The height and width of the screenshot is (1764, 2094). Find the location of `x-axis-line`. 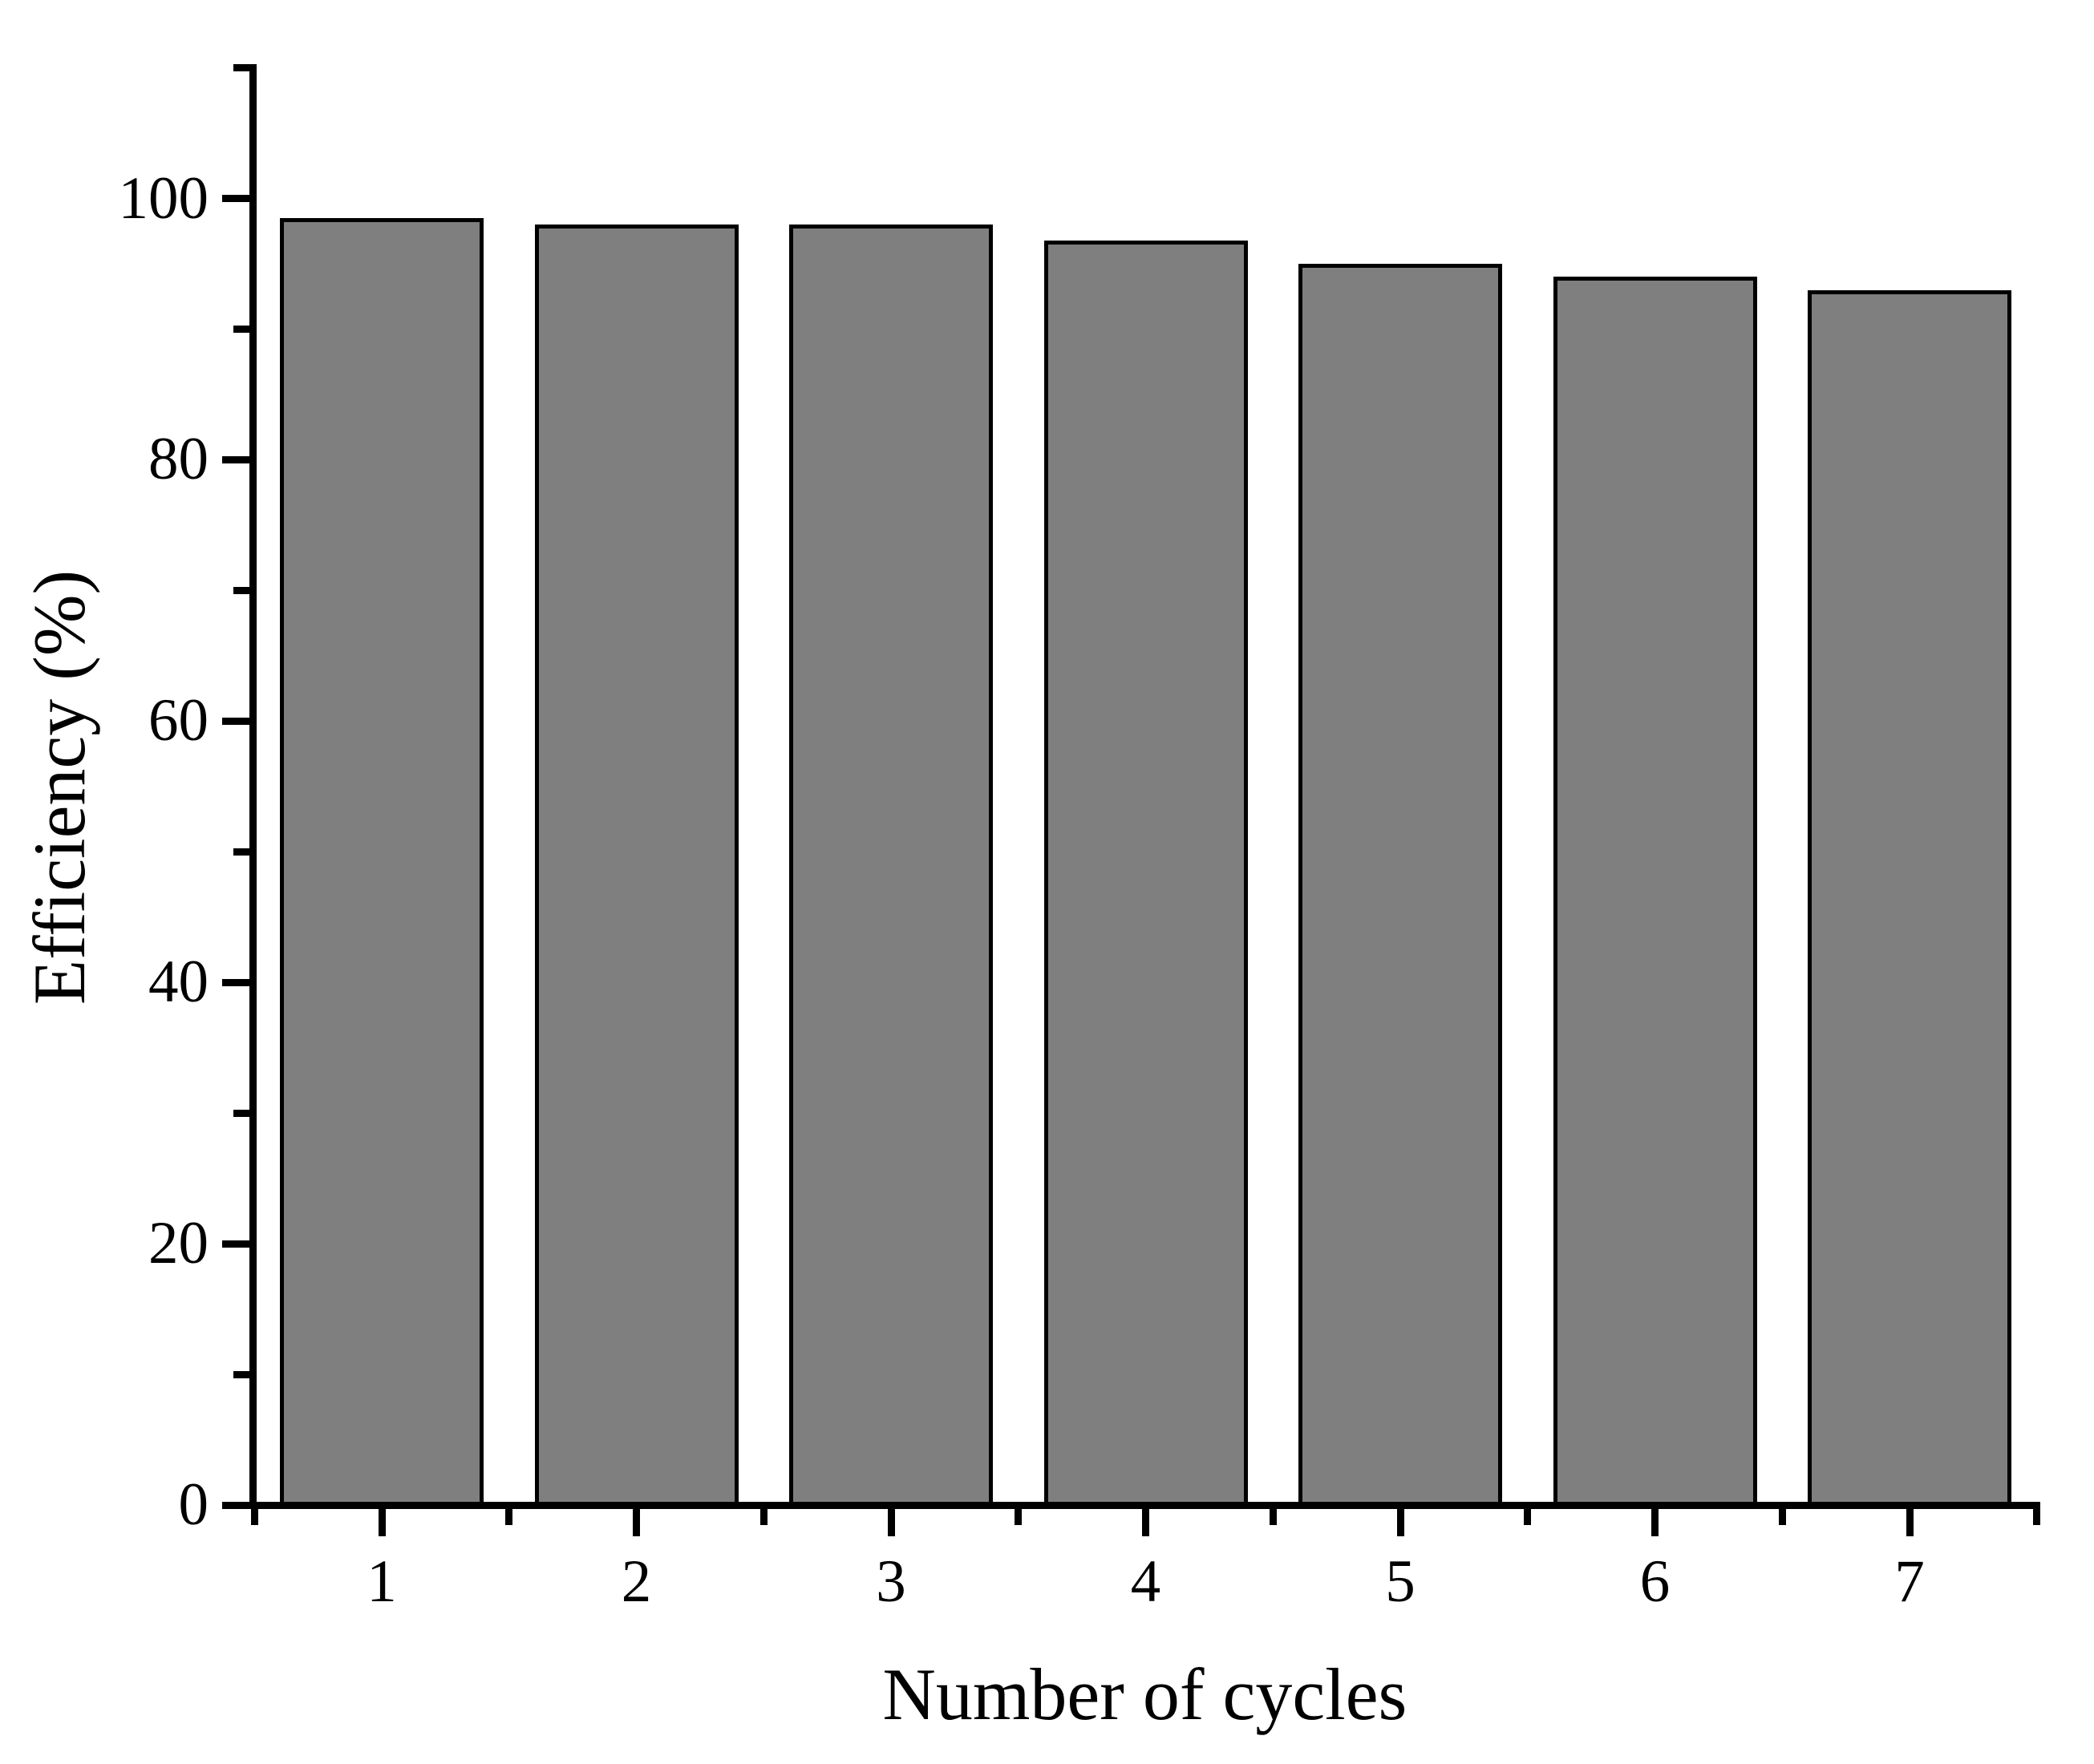

x-axis-line is located at coordinates (1145, 1505).